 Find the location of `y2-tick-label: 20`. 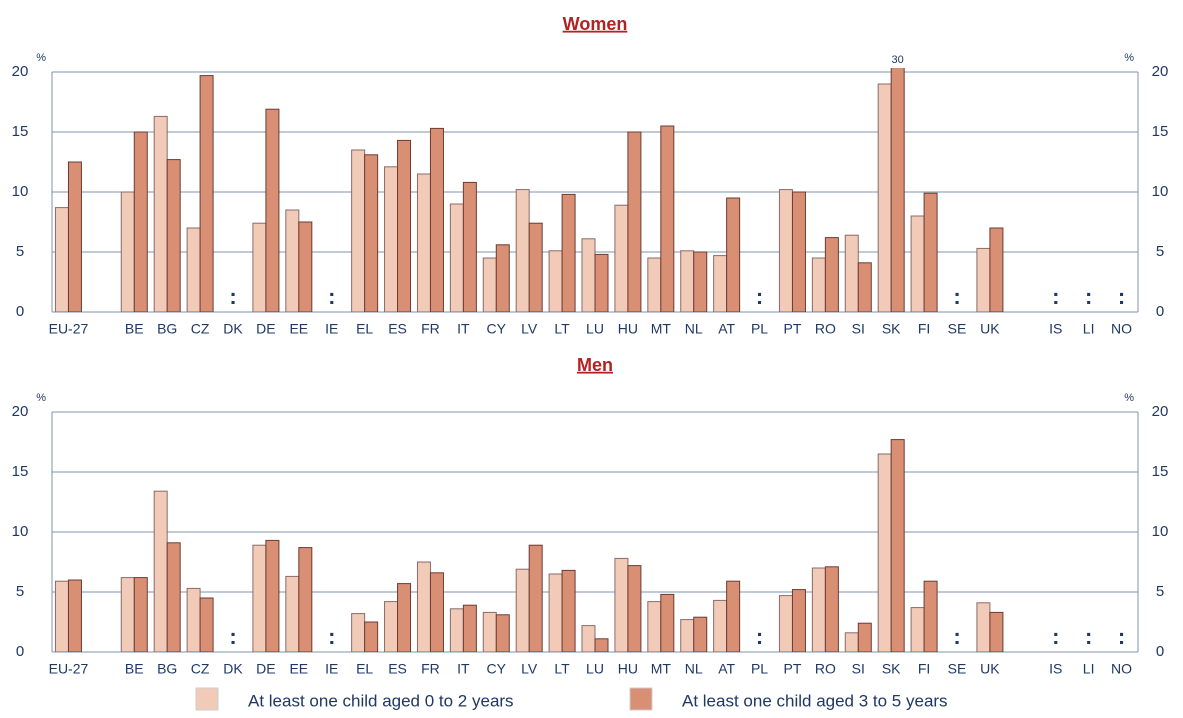

y2-tick-label: 20 is located at coordinates (1160, 411).